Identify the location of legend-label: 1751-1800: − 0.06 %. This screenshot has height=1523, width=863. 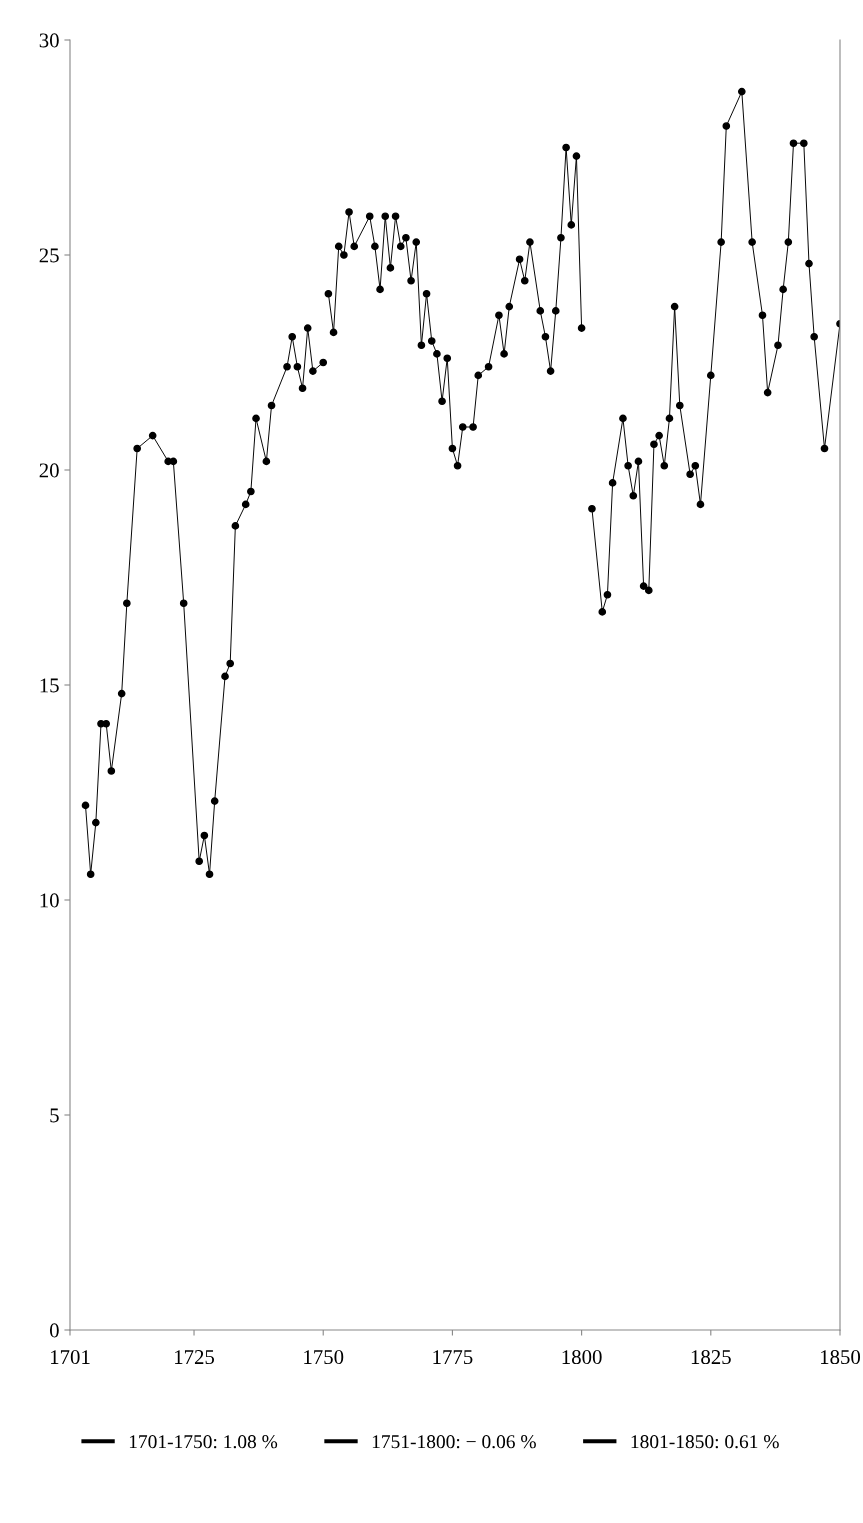
(454, 1442).